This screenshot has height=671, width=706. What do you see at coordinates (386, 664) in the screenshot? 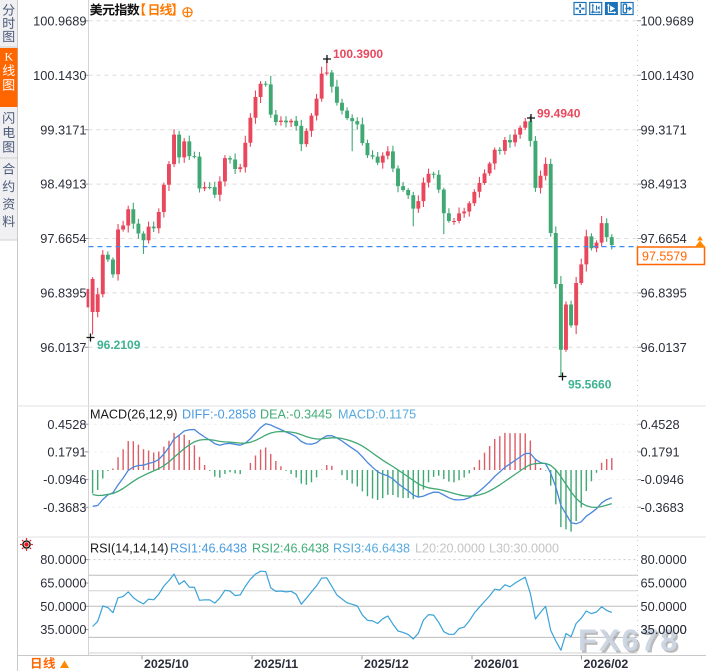
I see `svg-text: 2025/12` at bounding box center [386, 664].